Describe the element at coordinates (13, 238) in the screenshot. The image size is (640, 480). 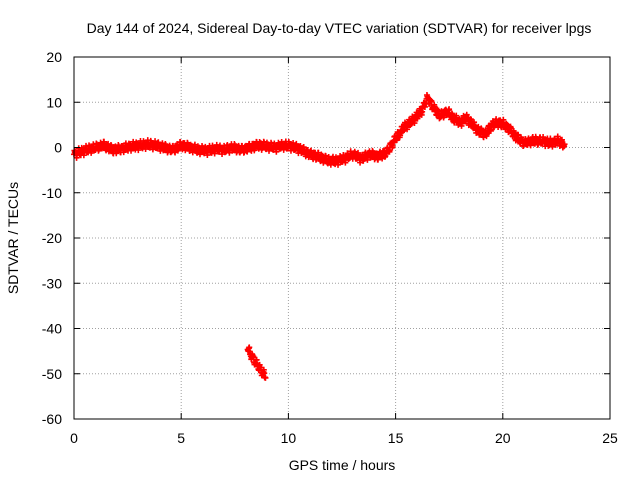
I see `y-axis-label: SDTVAR / TECUs` at that location.